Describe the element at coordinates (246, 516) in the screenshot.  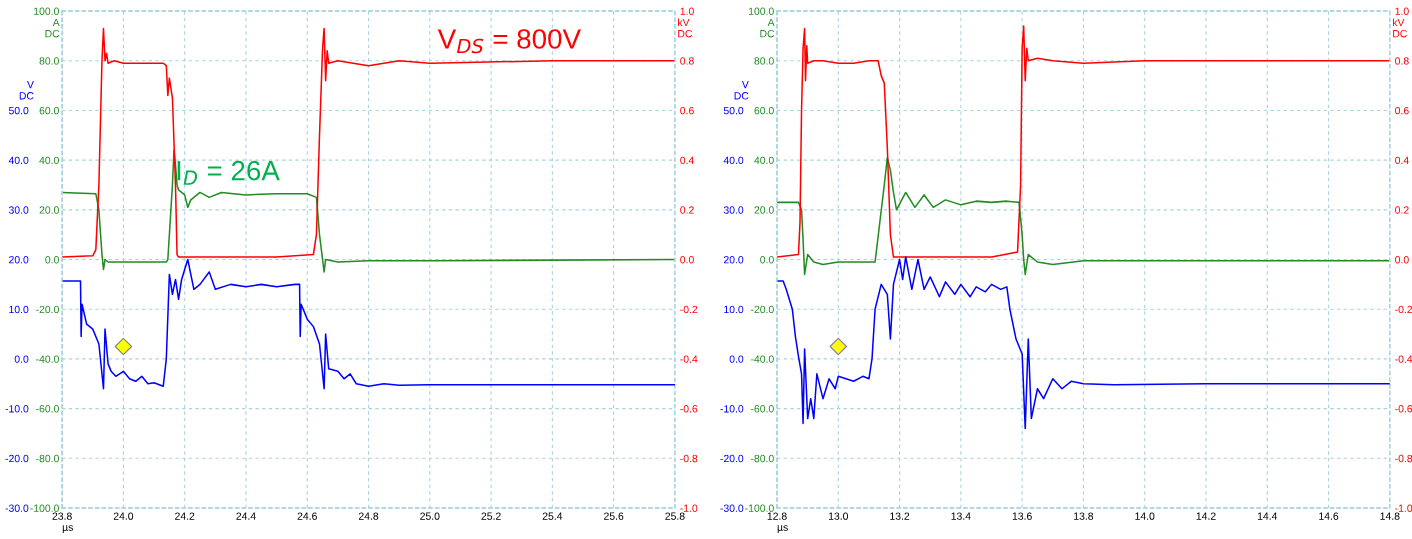
I see `x-tick-label: 24.4` at that location.